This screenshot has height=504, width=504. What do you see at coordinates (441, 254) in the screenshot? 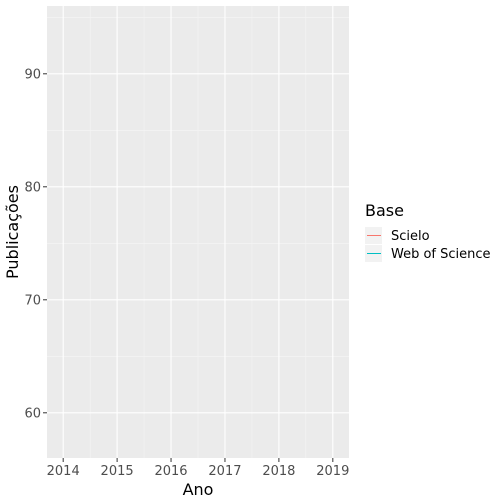
I see `legend-label: Web of Science` at bounding box center [441, 254].